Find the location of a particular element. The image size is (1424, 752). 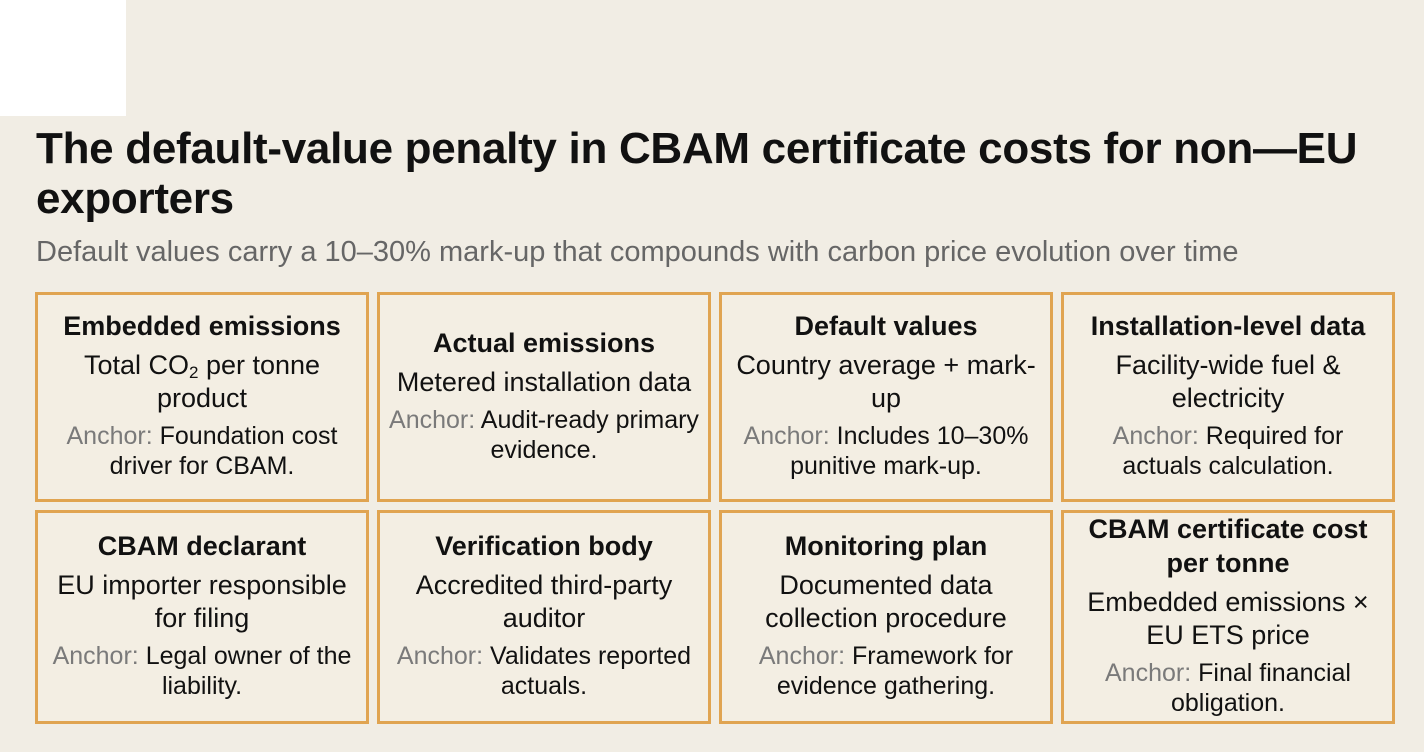

card-anchor: Anchor: Legal owner of the liability. is located at coordinates (202, 671).